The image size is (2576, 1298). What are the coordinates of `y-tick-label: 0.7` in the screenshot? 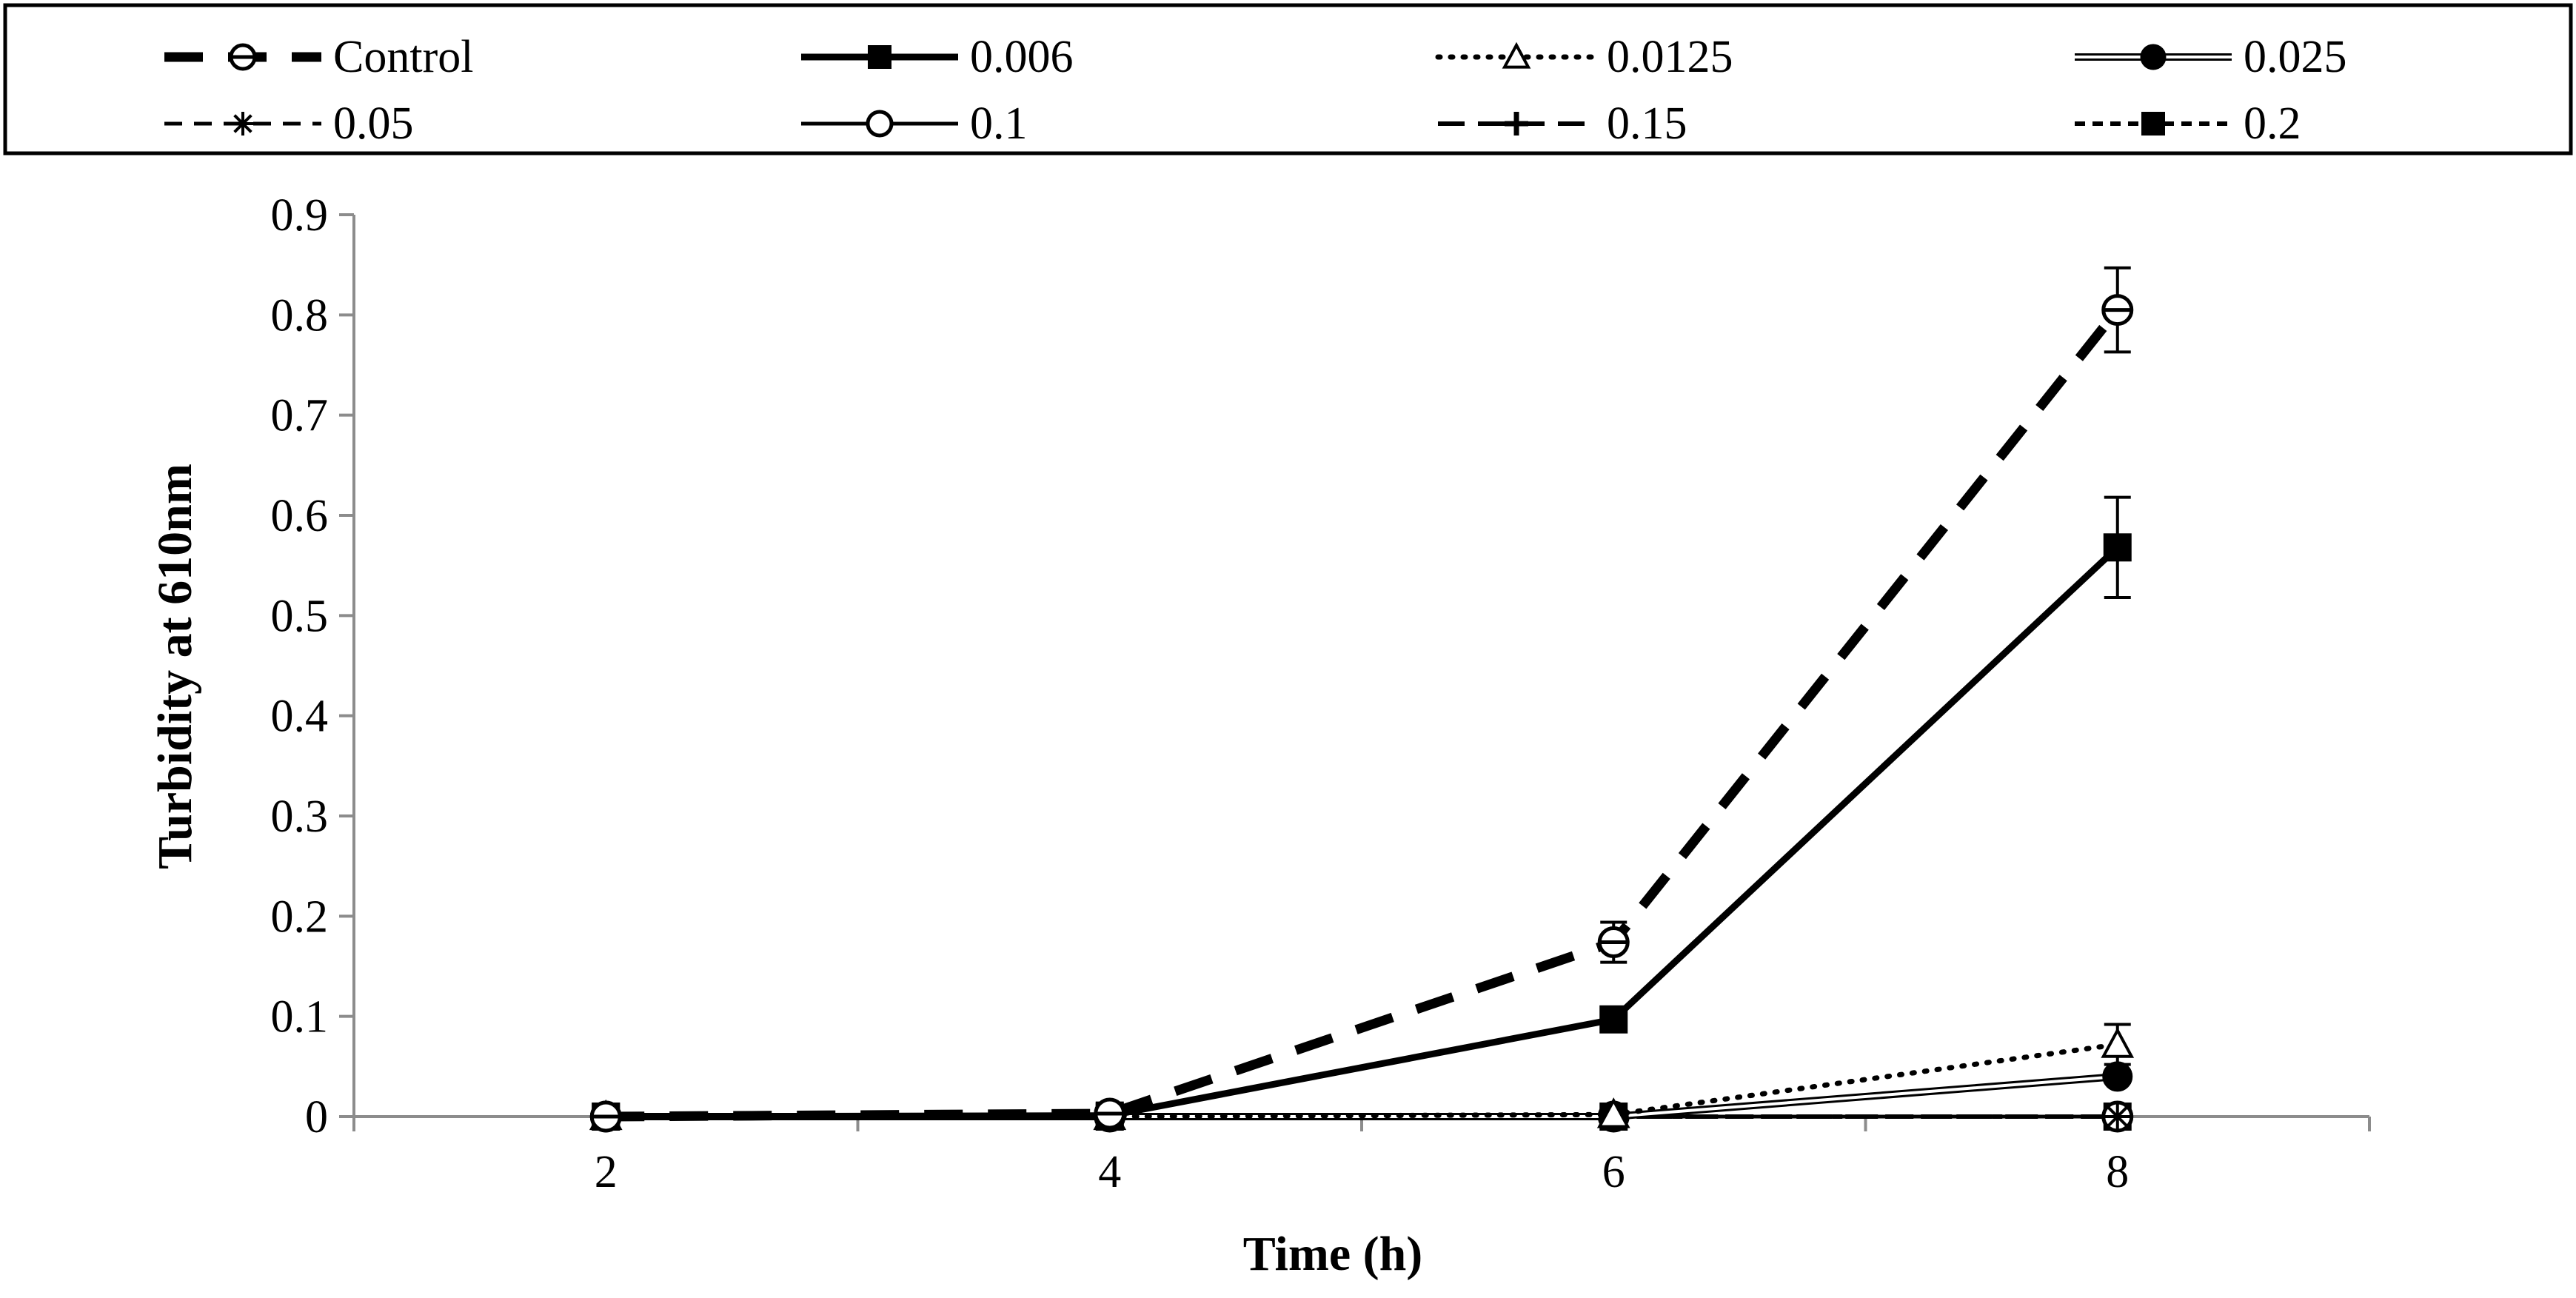 It's located at (300, 416).